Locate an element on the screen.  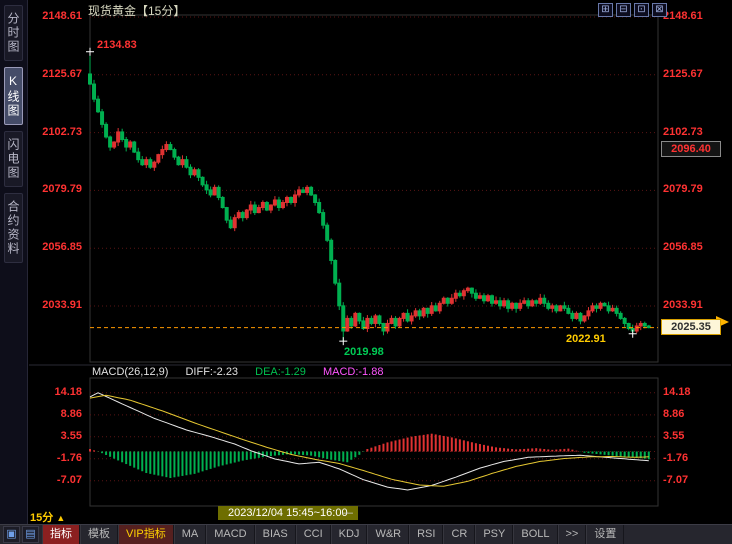
price-axis-label-left: 2056.85 is located at coordinates (62, 247).